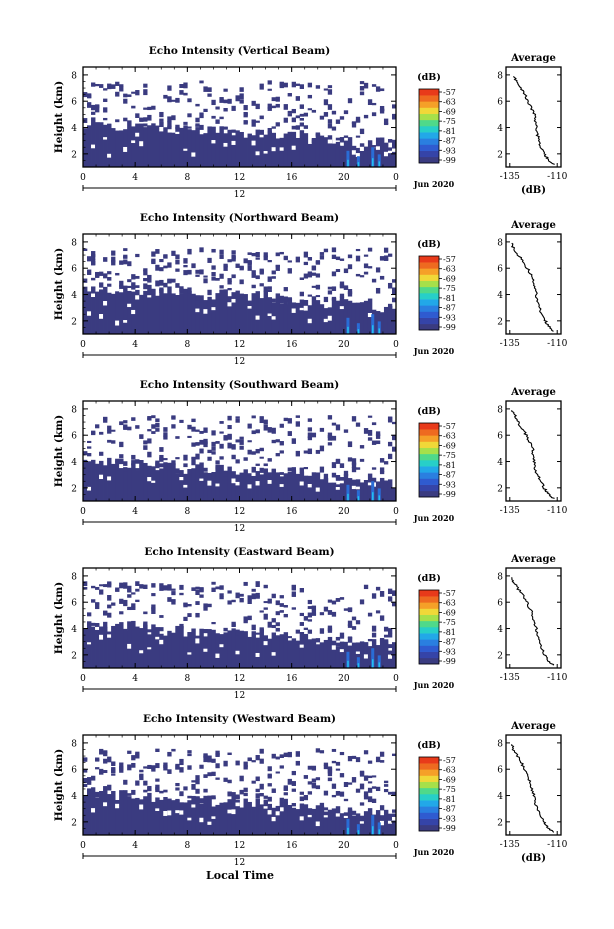 The width and height of the screenshot is (614, 929). What do you see at coordinates (135, 846) in the screenshot?
I see `x-tick-label: 4` at bounding box center [135, 846].